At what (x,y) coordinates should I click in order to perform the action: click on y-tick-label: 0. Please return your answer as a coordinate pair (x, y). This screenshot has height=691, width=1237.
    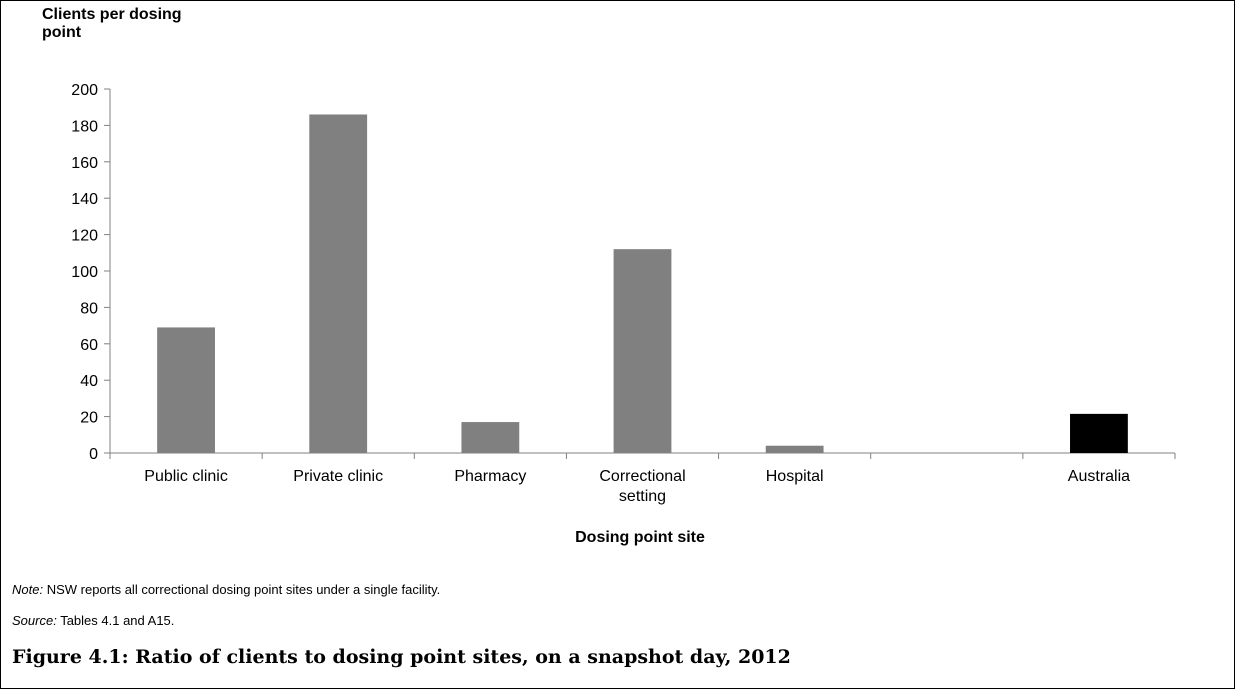
    Looking at the image, I should click on (93, 454).